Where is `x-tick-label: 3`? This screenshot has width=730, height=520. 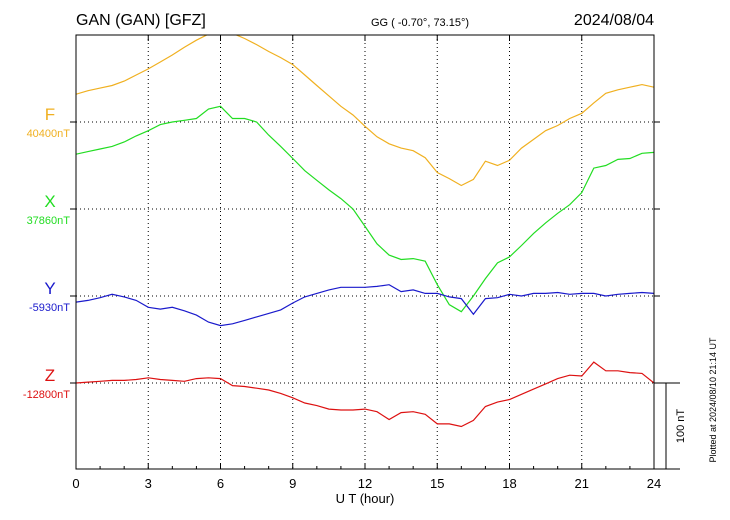
x-tick-label: 3 is located at coordinates (148, 483).